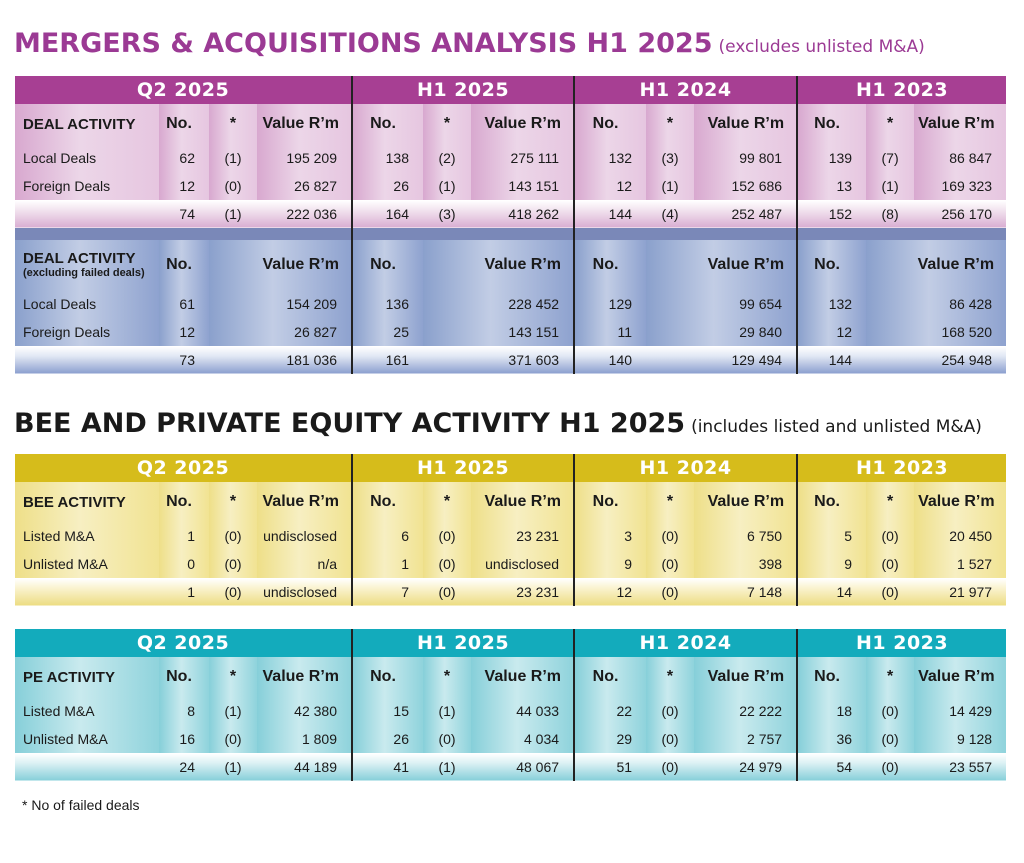 This screenshot has height=863, width=1024. Describe the element at coordinates (387, 564) in the screenshot. I see `cell-no: 1` at that location.